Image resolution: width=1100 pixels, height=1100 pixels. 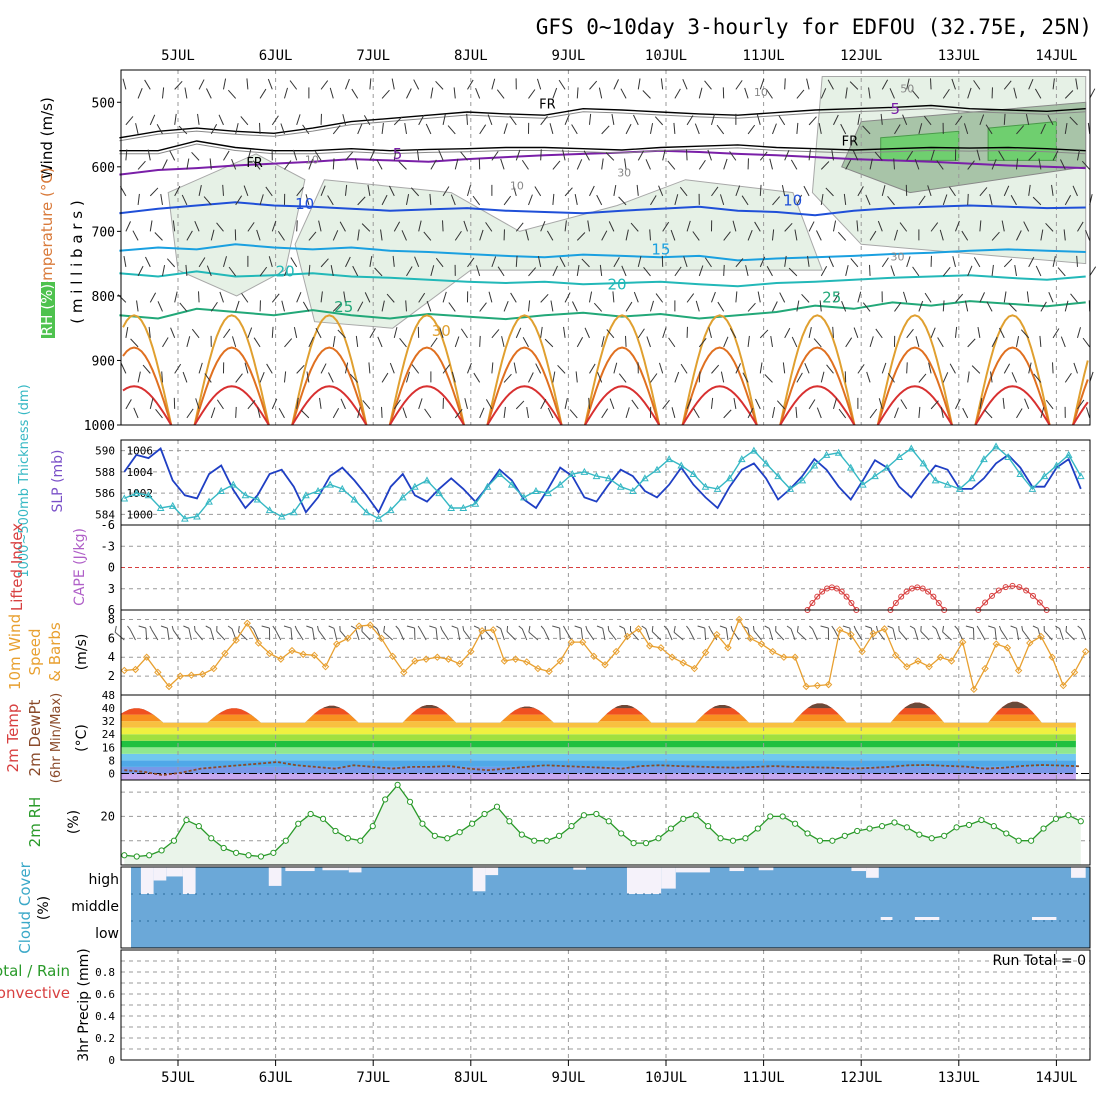 What do you see at coordinates (105, 493) in the screenshot?
I see `thickness-tick-label: 586` at bounding box center [105, 493].